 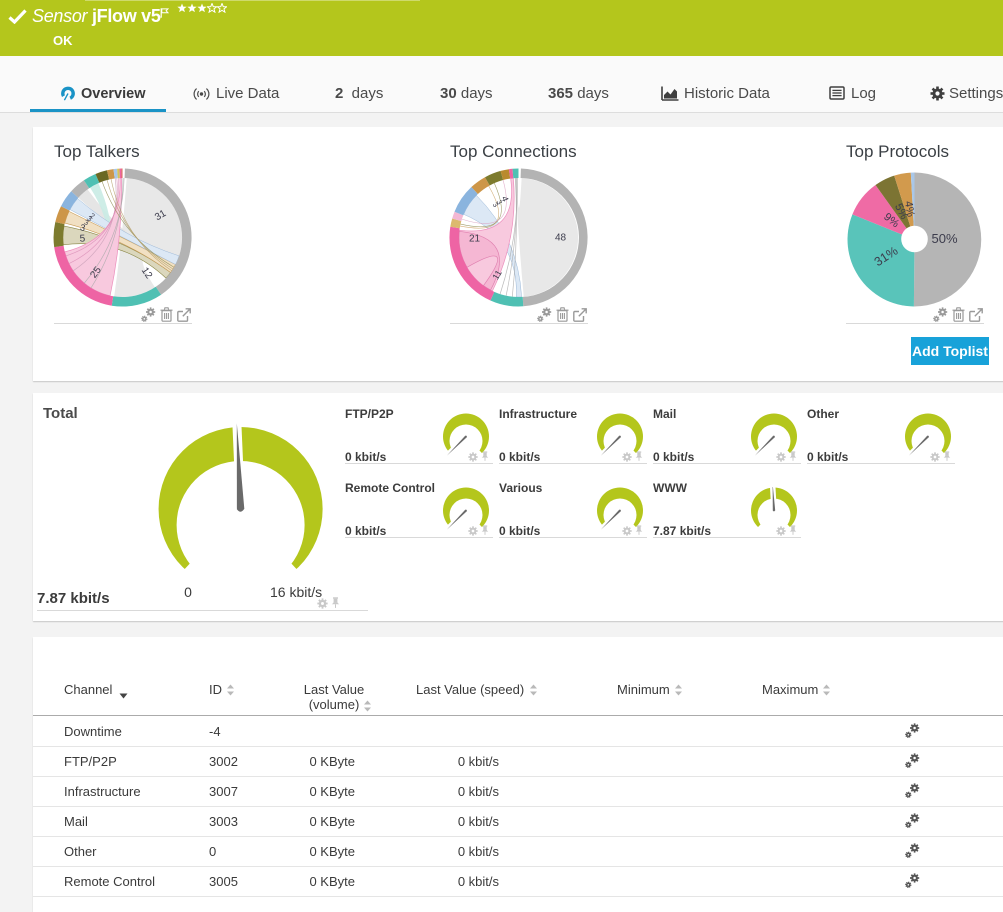 What do you see at coordinates (475, 239) in the screenshot?
I see `svg-text: 21` at bounding box center [475, 239].